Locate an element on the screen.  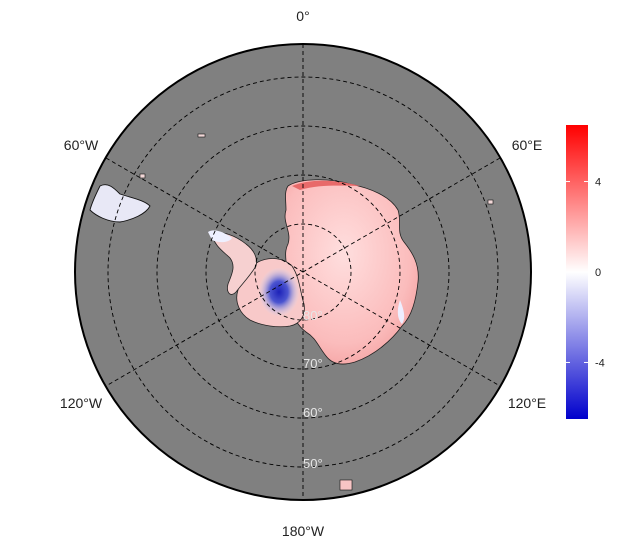
lat-label-50: 50° is located at coordinates (313, 463).